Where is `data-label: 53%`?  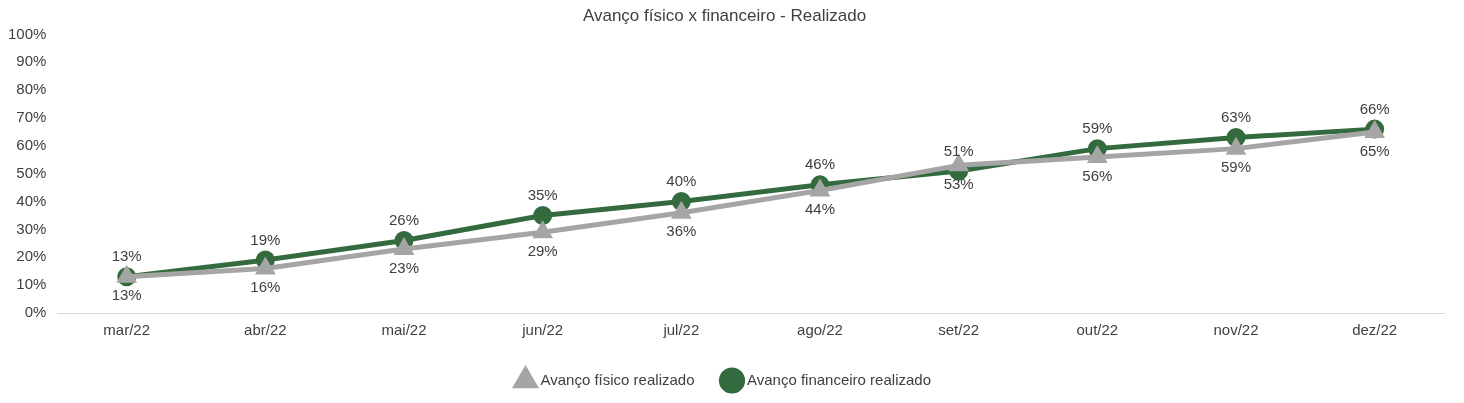 data-label: 53% is located at coordinates (958, 183).